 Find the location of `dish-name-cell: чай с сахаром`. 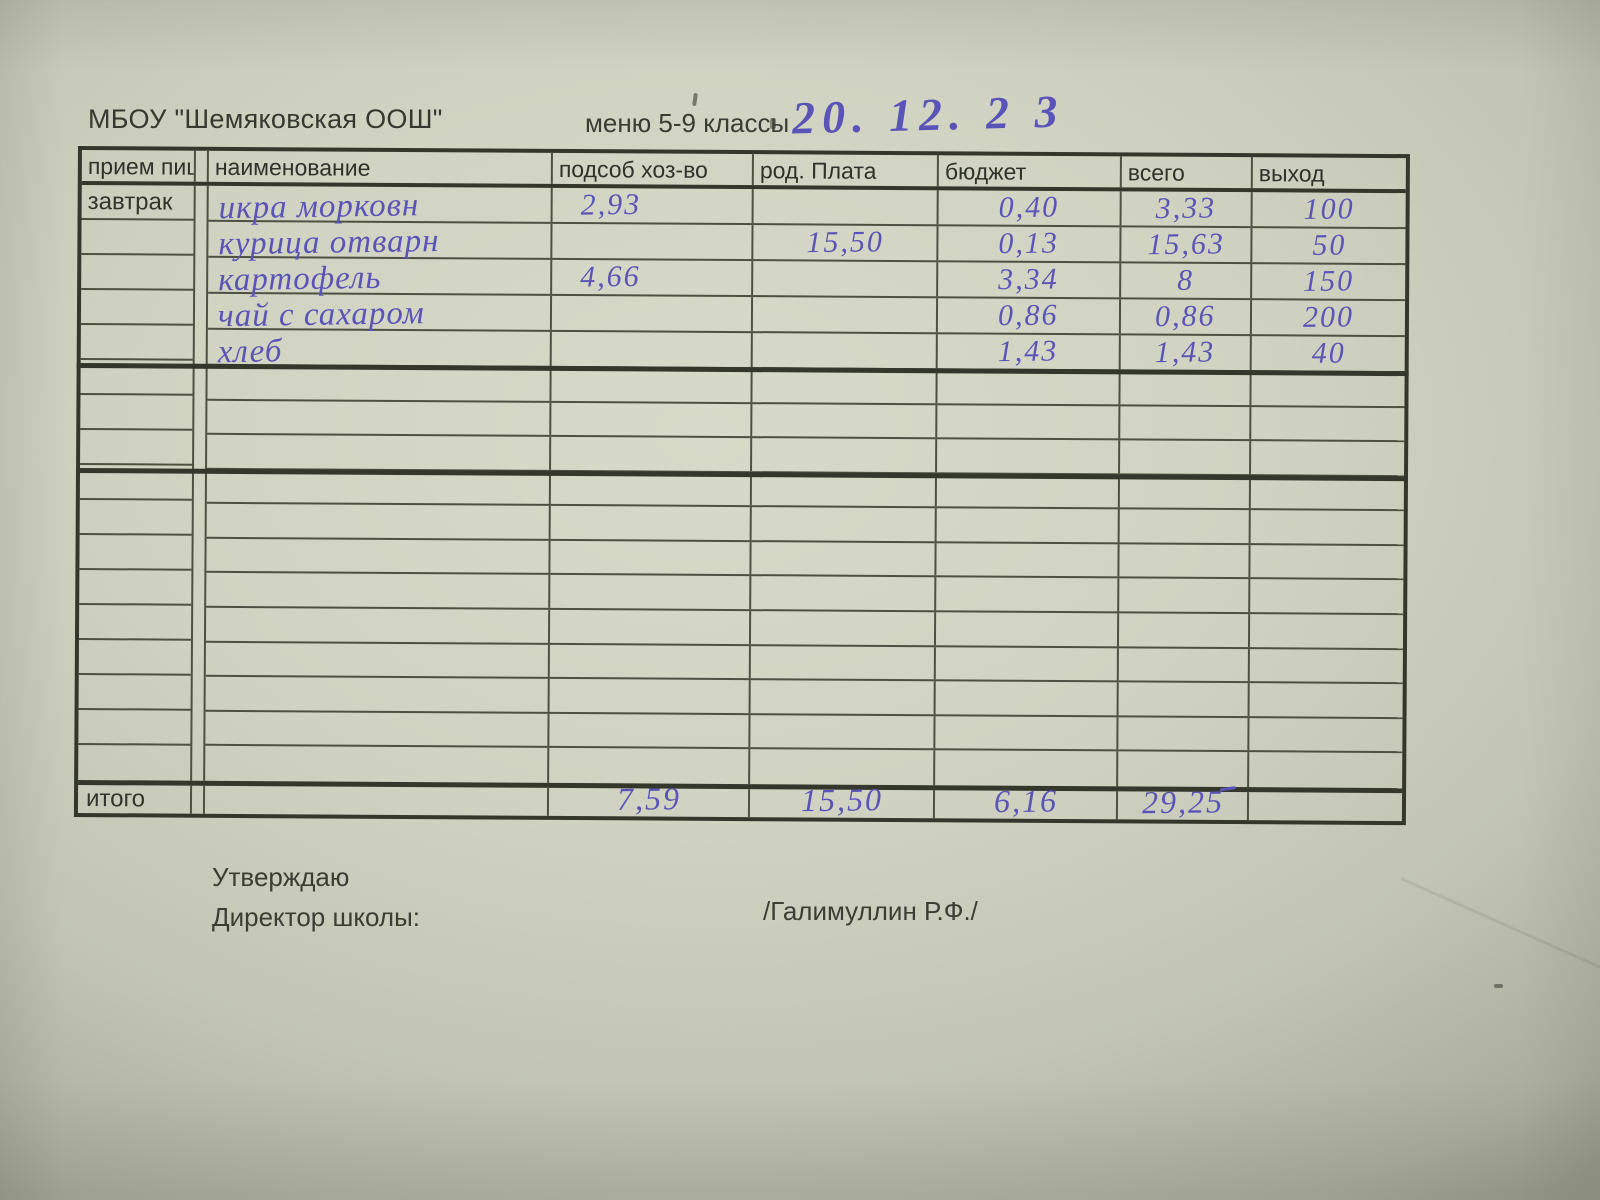

dish-name-cell: чай с сахаром is located at coordinates (321, 314).